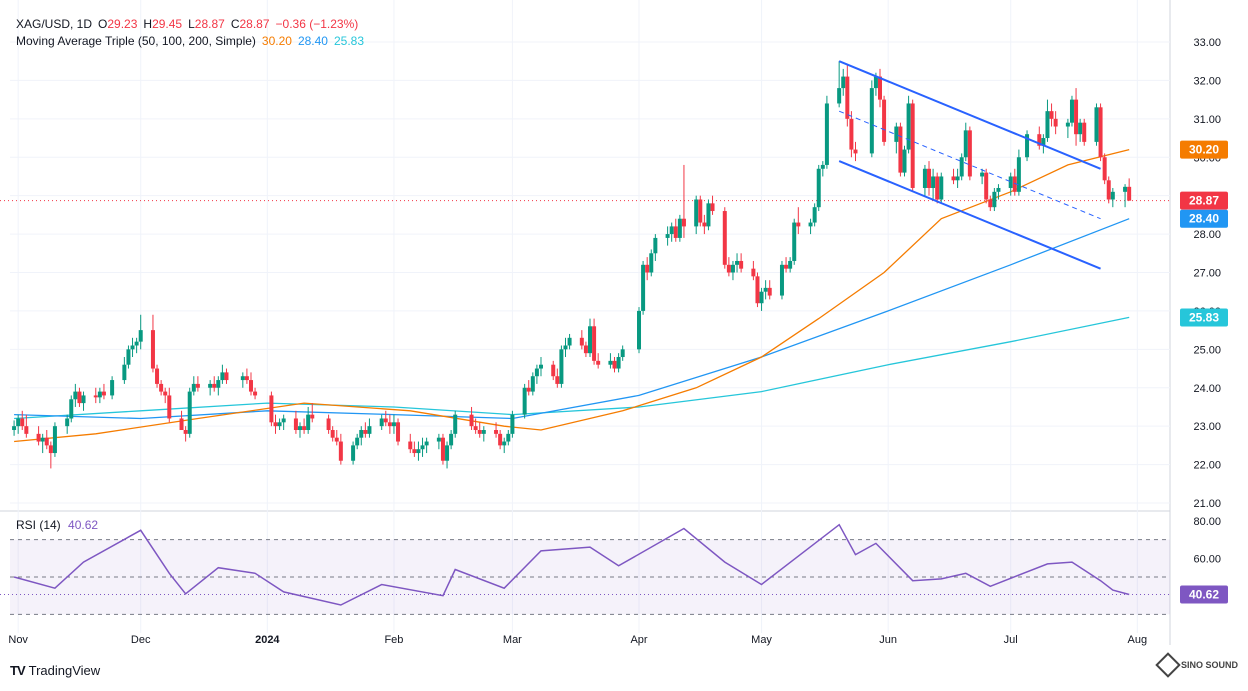 The height and width of the screenshot is (691, 1248). Describe the element at coordinates (312, 41) in the screenshot. I see `ma100-value: 28.40` at that location.